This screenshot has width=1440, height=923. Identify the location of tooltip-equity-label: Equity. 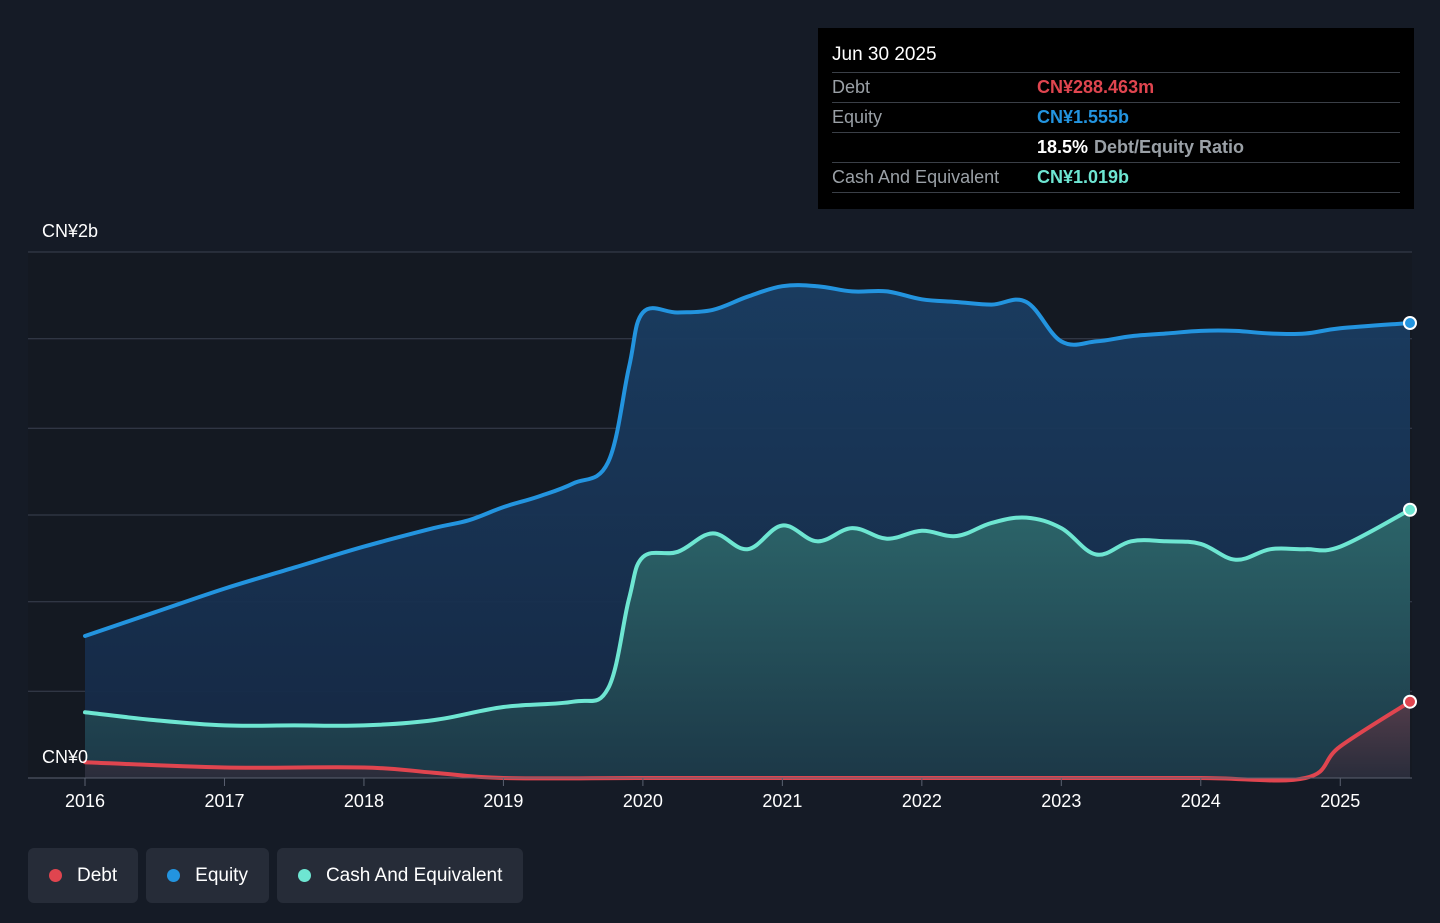
(857, 117).